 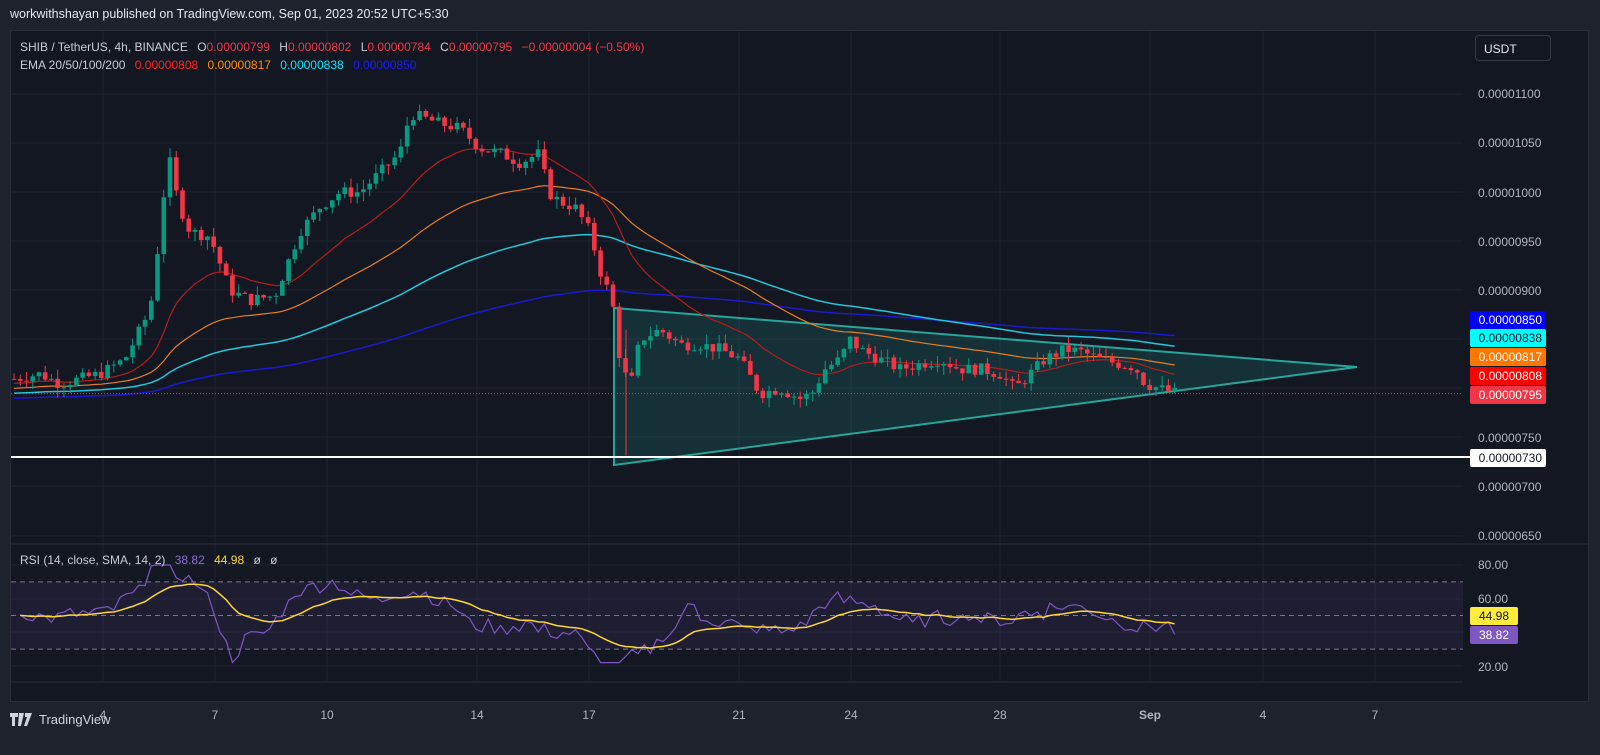 I want to click on price-tick: 0.00001050, so click(x=1510, y=143).